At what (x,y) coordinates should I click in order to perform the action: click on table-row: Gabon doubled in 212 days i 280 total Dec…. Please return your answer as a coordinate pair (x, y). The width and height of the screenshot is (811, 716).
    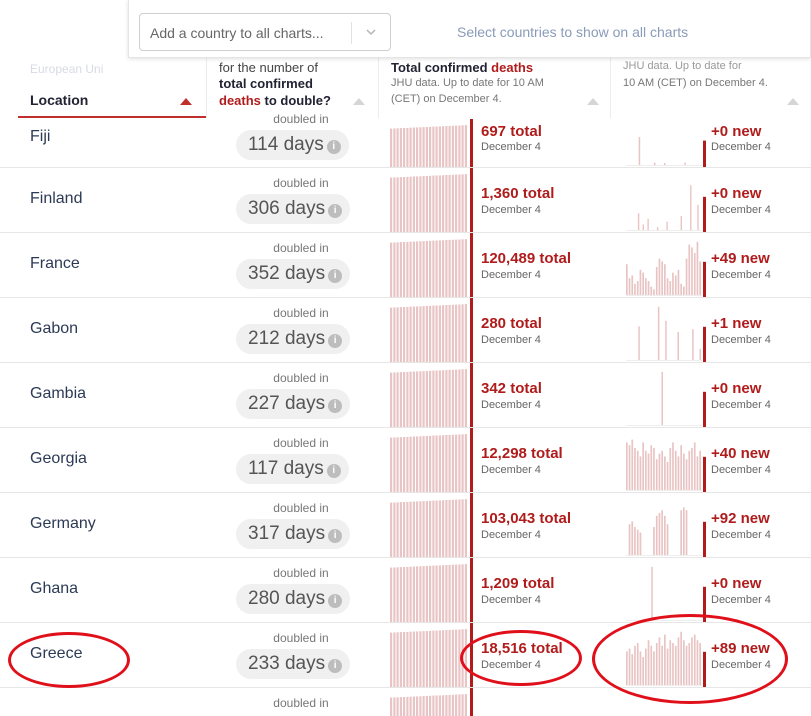
    Looking at the image, I should click on (405, 330).